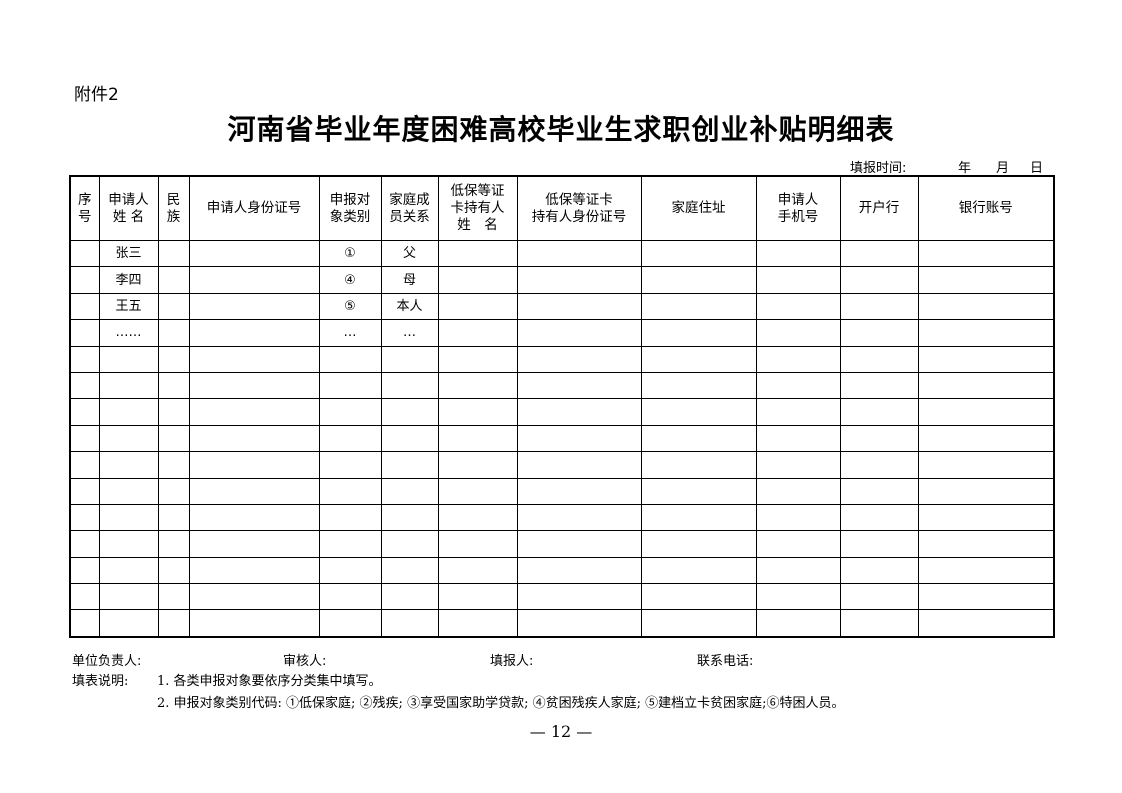 The image size is (1122, 793). I want to click on column-header: 序 号, so click(84, 208).